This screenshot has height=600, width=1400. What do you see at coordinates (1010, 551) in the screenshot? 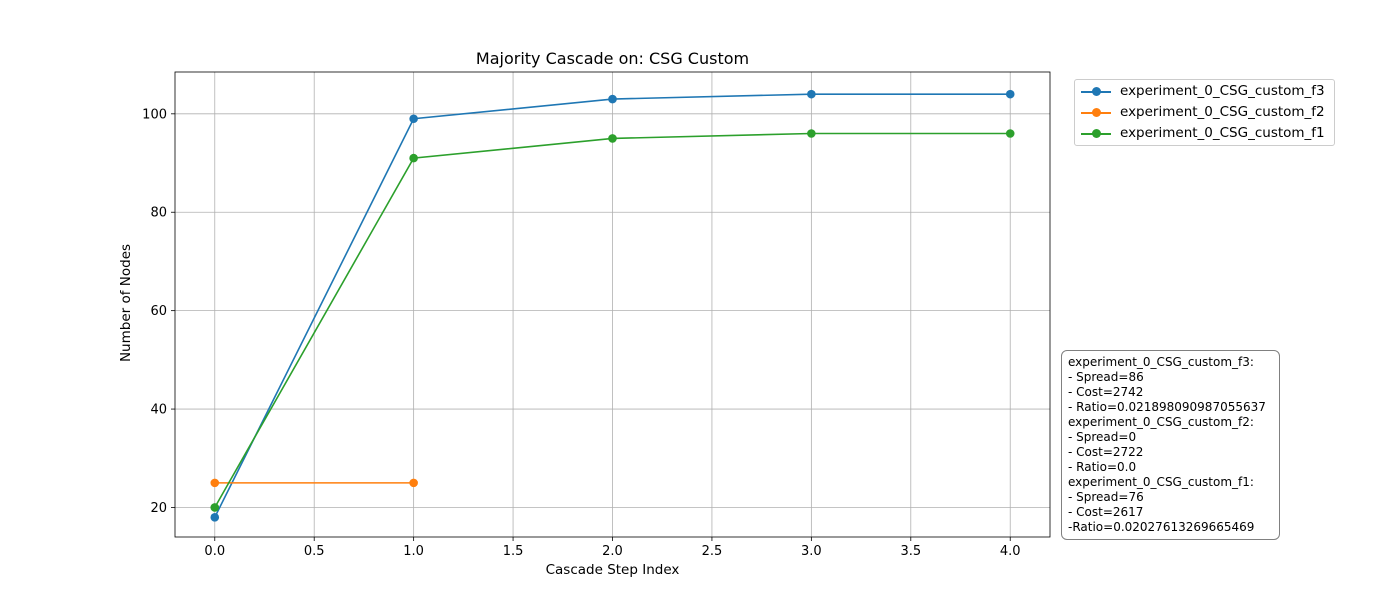
I see `x-tick-label: 4.0` at bounding box center [1010, 551].